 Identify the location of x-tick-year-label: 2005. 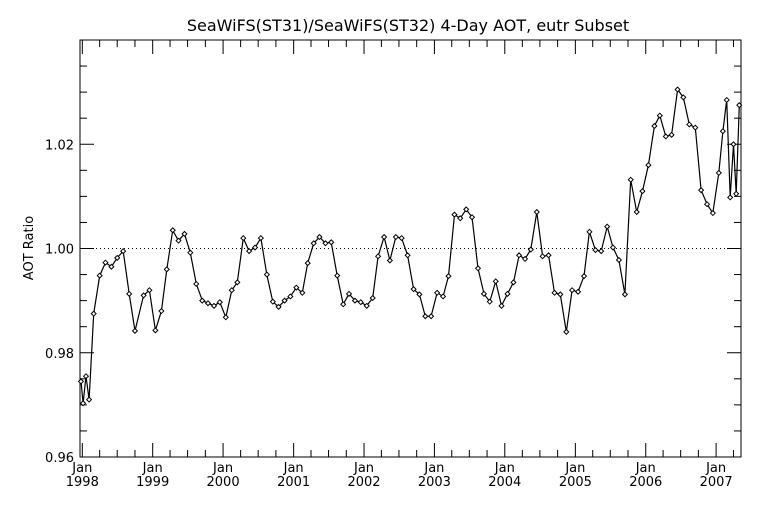
(575, 482).